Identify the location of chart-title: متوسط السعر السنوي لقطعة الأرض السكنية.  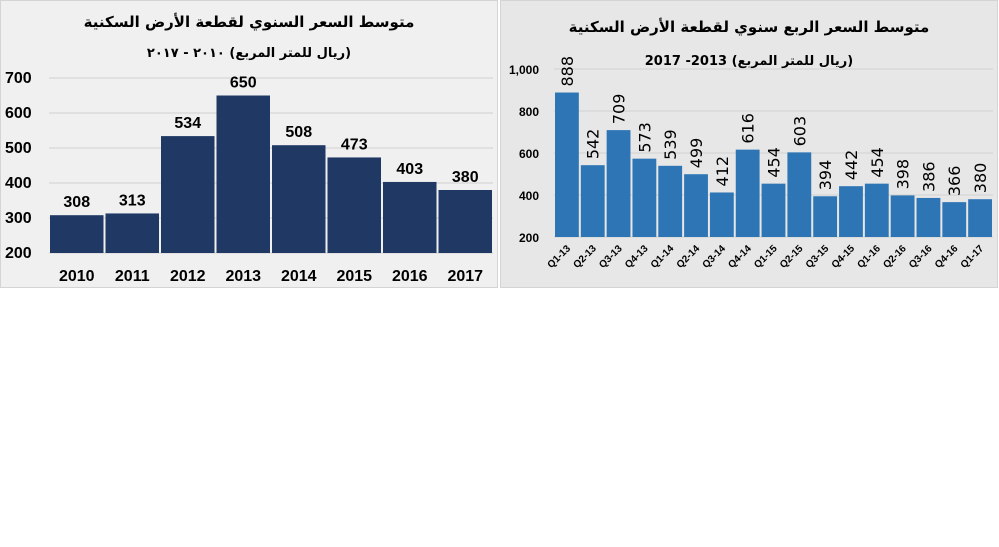
(249, 22).